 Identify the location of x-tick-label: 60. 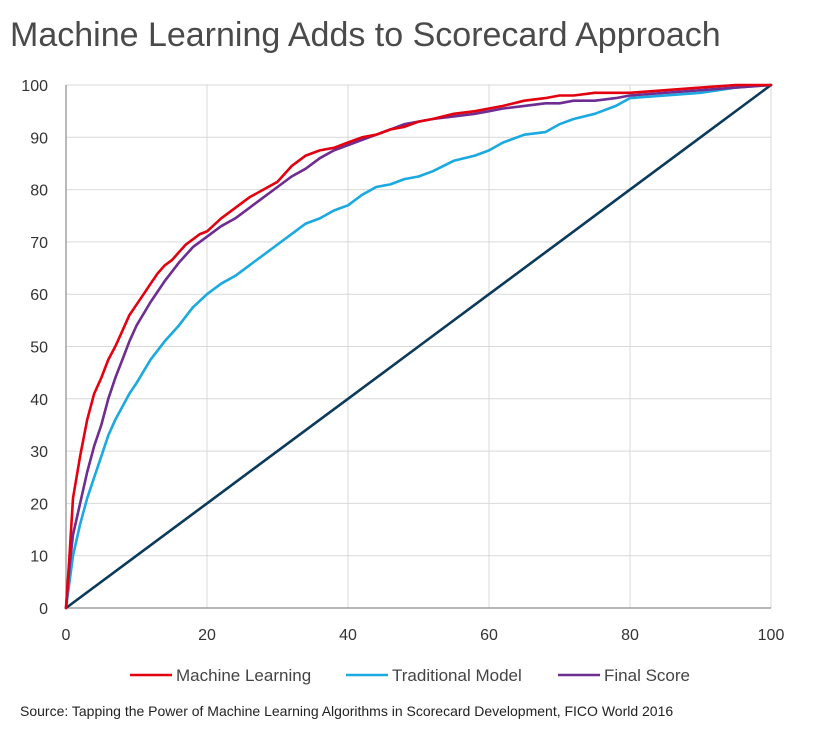
(489, 635).